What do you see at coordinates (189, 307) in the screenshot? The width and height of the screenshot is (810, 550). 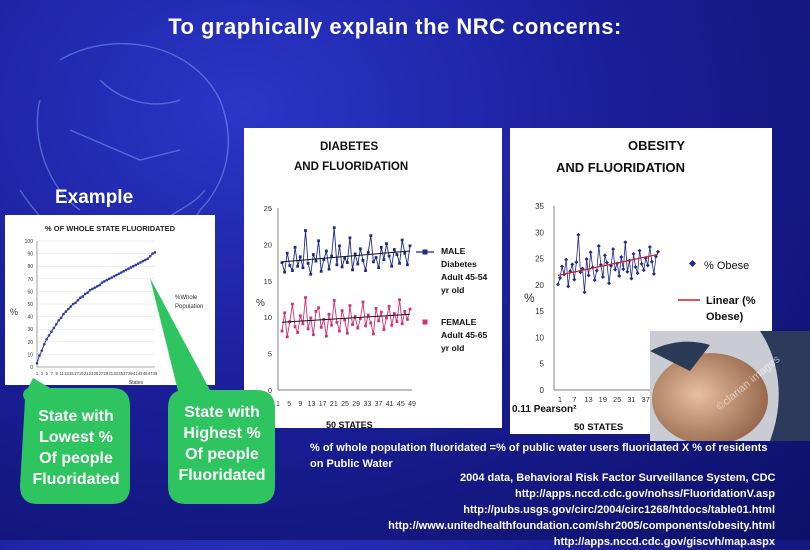 I see `legend-label-2: Population` at bounding box center [189, 307].